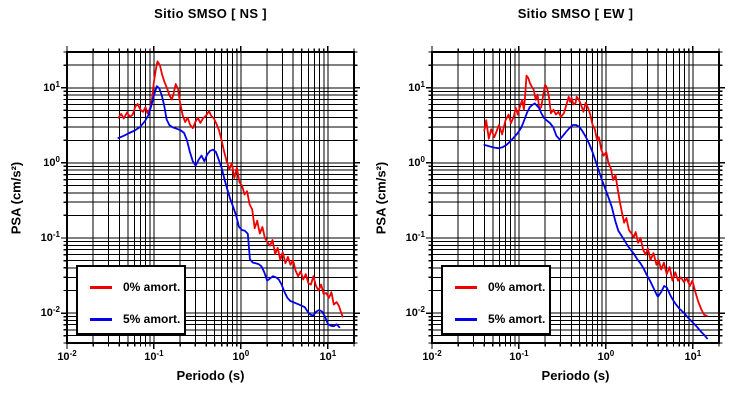 The width and height of the screenshot is (730, 400). I want to click on x-axis-label-ew: Periodo (s), so click(575, 375).